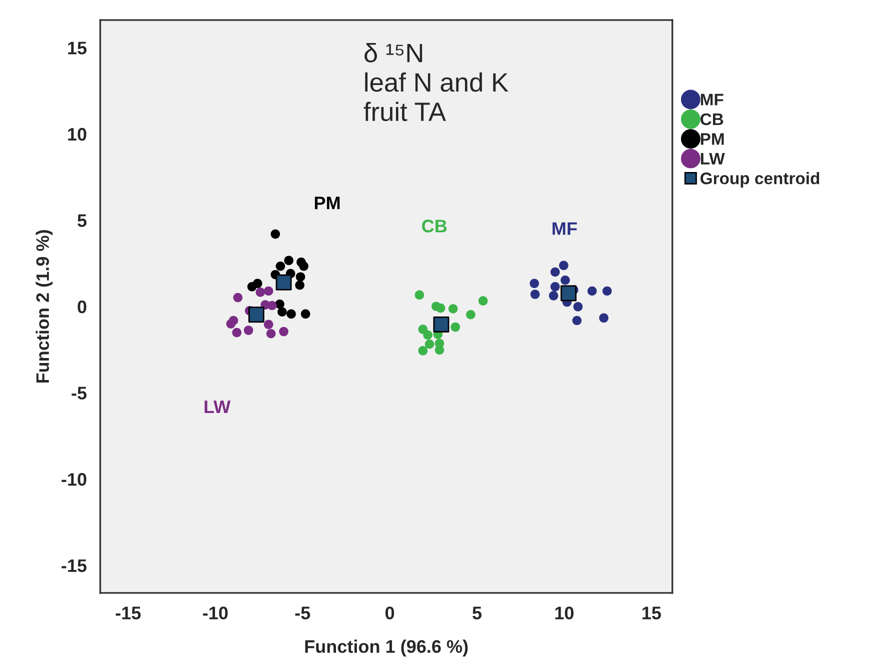 The height and width of the screenshot is (670, 887). I want to click on legend-label: LW, so click(712, 158).